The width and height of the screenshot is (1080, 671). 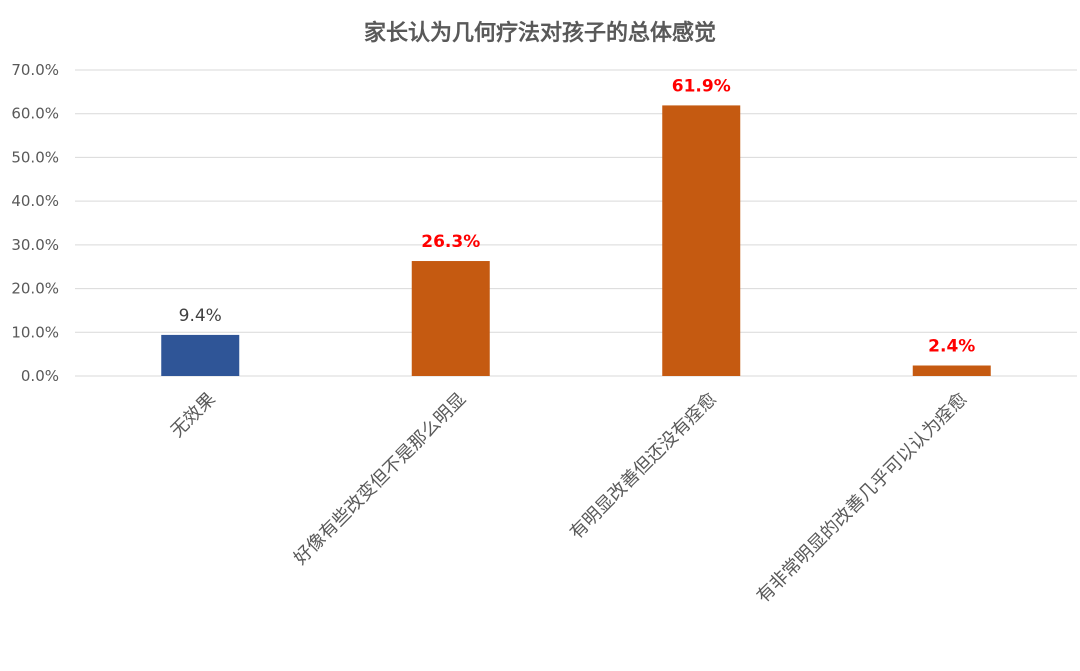 I want to click on y-axis-tick-labels: 0.0% 10.0% 20.0% 30.0% 40.0% 50.0% 60.0% 70.0%, so click(x=35, y=223).